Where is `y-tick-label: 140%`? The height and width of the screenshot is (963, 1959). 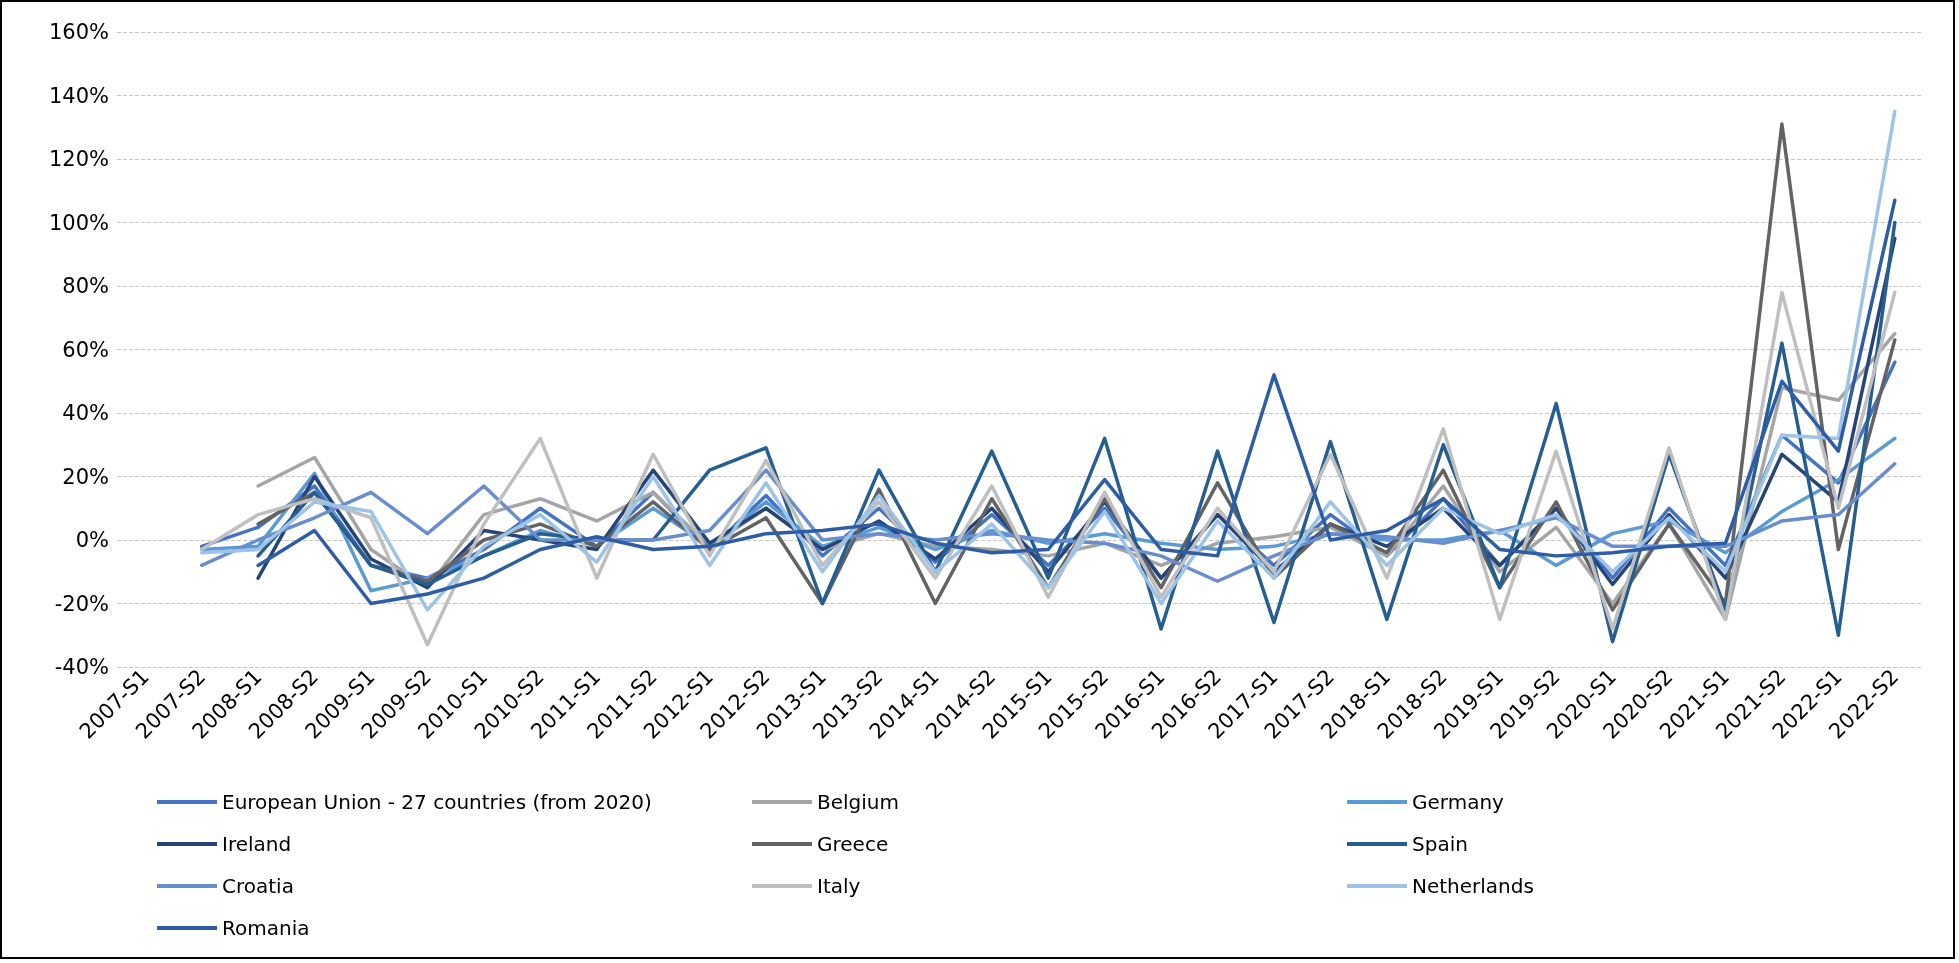
y-tick-label: 140% is located at coordinates (78, 95).